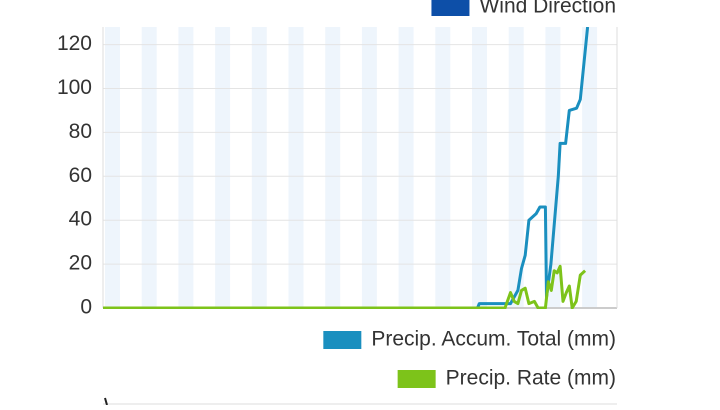 The image size is (720, 410). Describe the element at coordinates (74, 43) in the screenshot. I see `y-tick-label: 120` at that location.